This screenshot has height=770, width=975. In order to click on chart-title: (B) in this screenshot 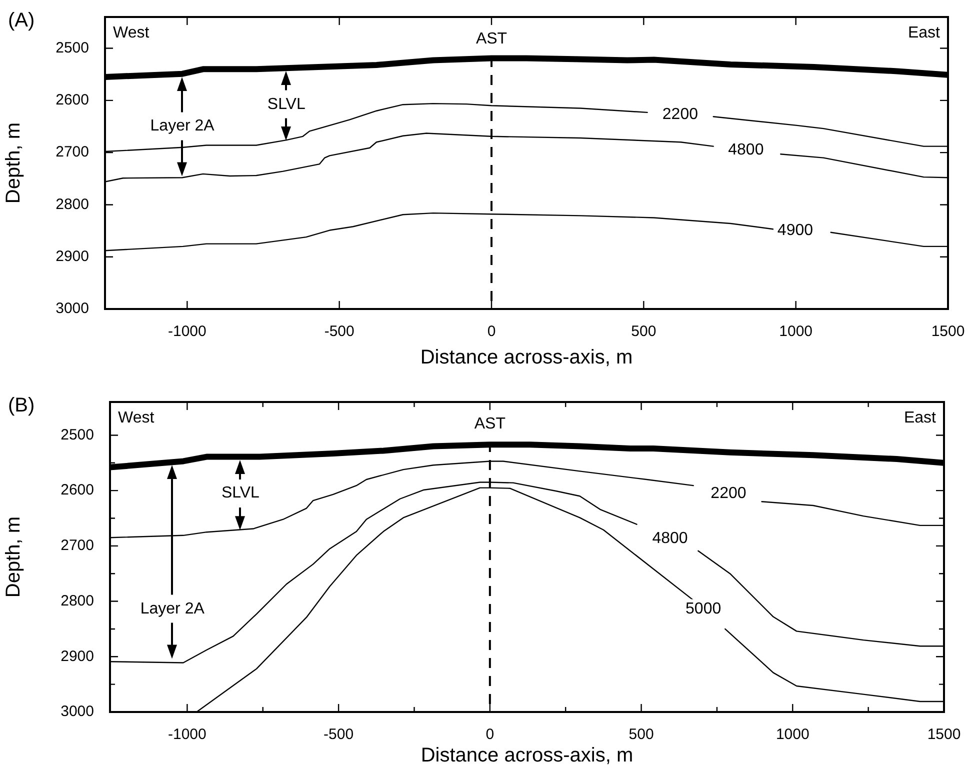, I will do `click(21, 405)`.